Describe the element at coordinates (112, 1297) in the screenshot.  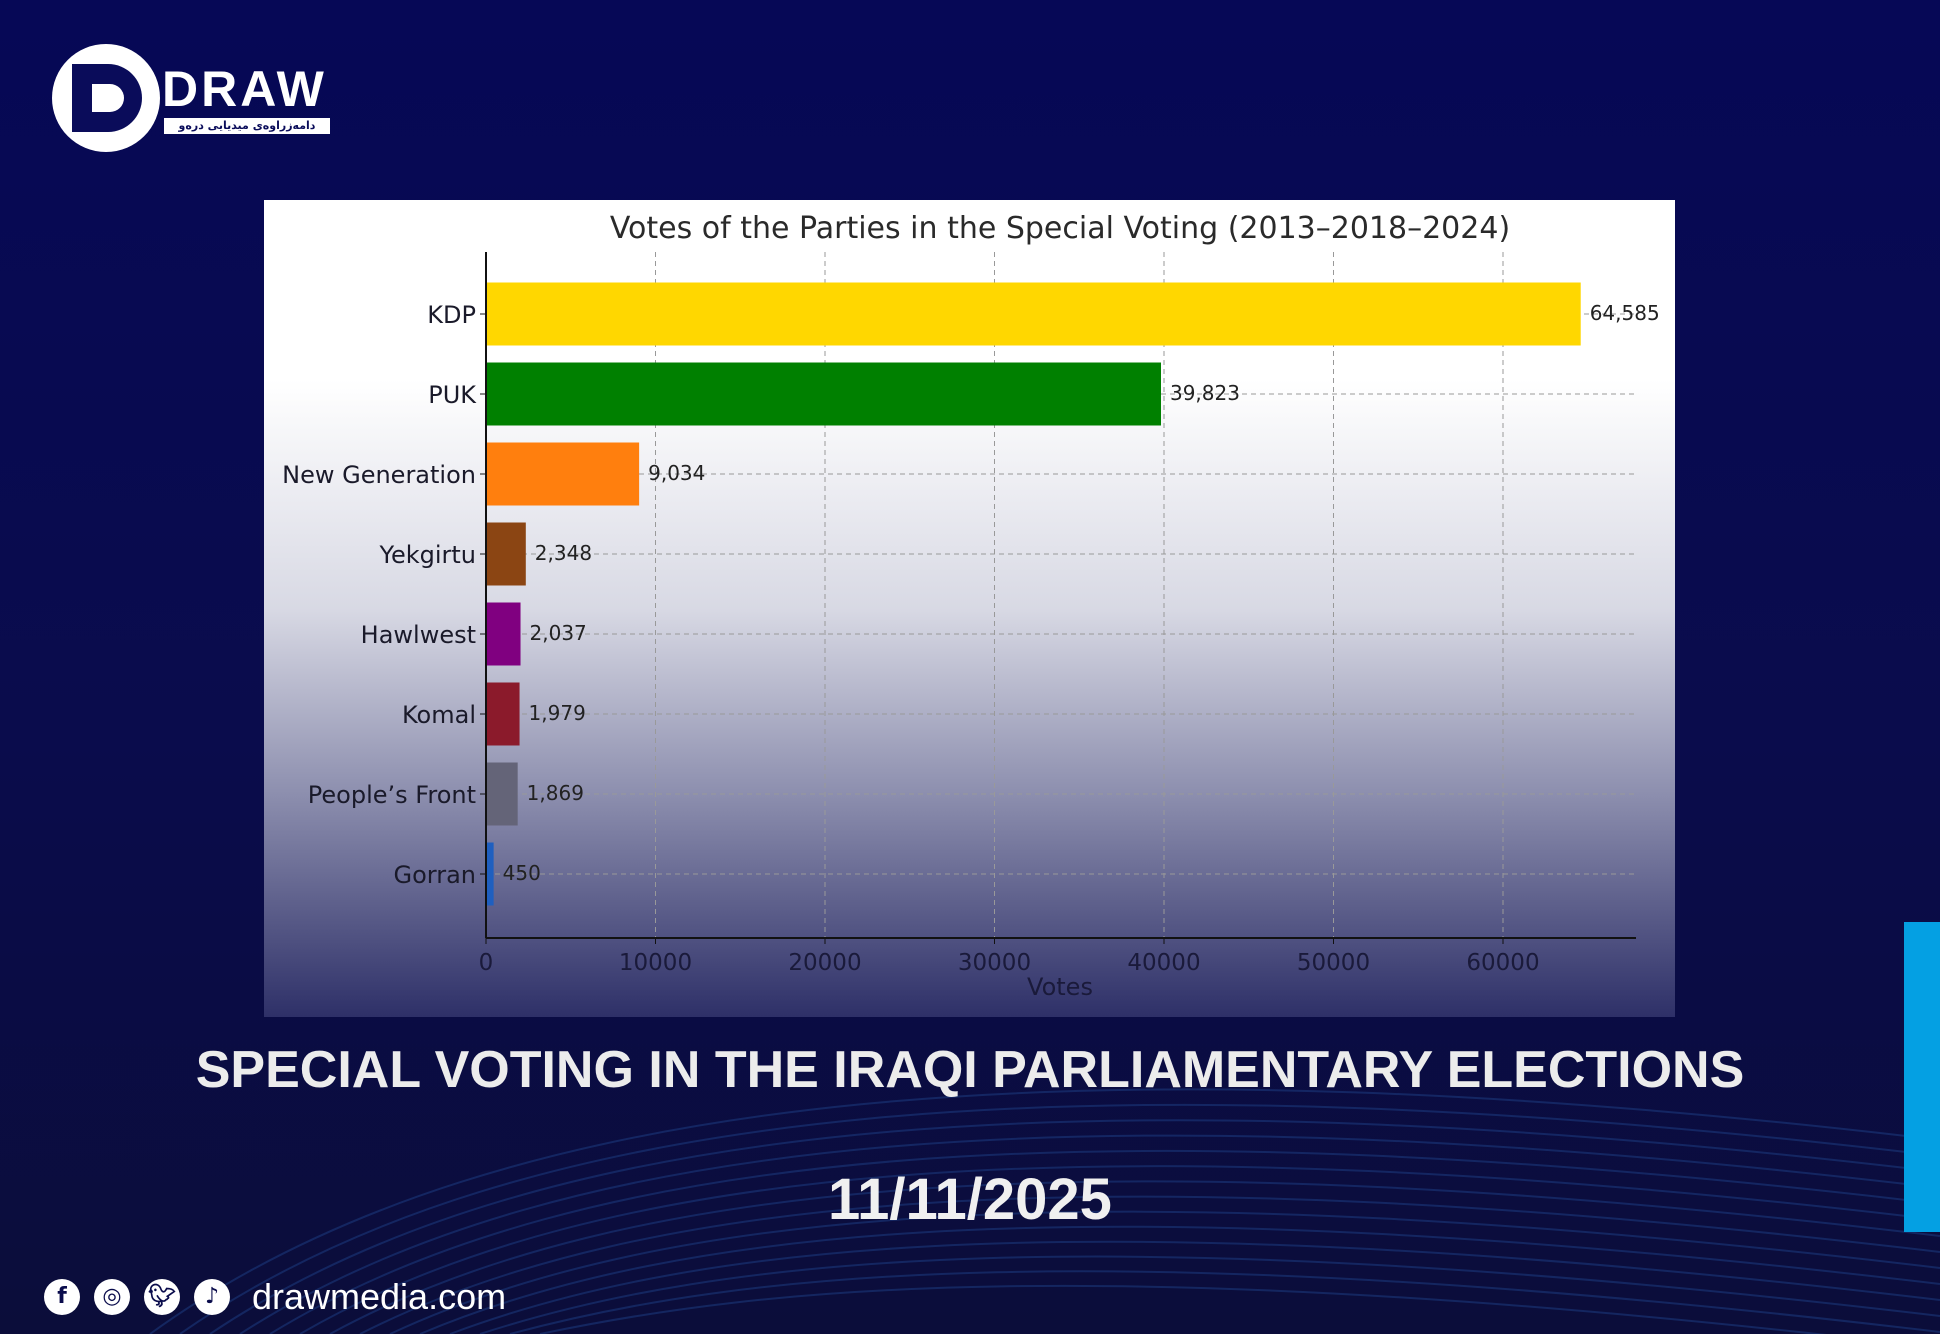
I see `instagram-icon: ◎` at that location.